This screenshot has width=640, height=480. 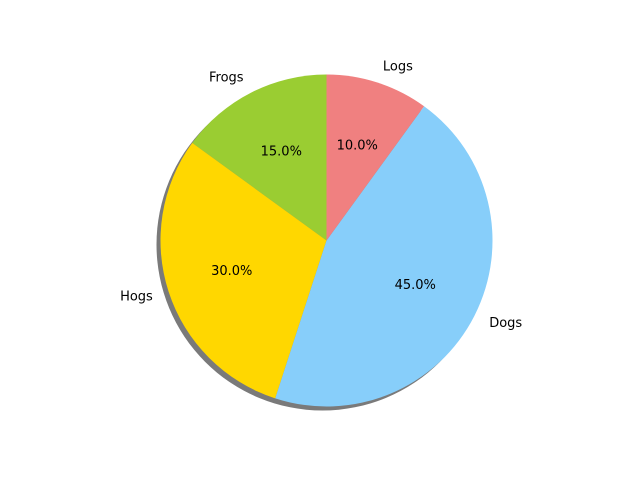 What do you see at coordinates (136, 296) in the screenshot?
I see `slice-label-hogs: Hogs` at bounding box center [136, 296].